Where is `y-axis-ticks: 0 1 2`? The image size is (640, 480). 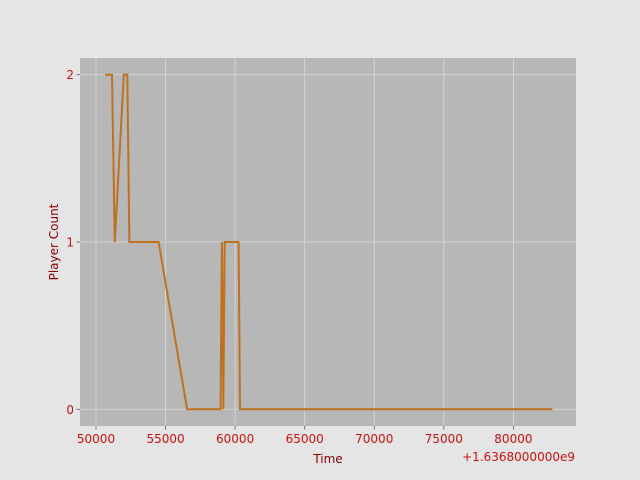 y-axis-ticks: 0 1 2 is located at coordinates (73, 242).